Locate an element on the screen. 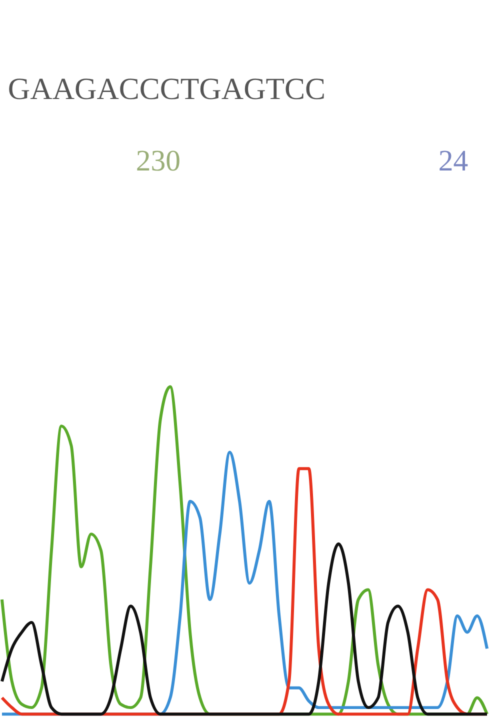 This screenshot has height=721, width=489. text: 24 is located at coordinates (453, 161).